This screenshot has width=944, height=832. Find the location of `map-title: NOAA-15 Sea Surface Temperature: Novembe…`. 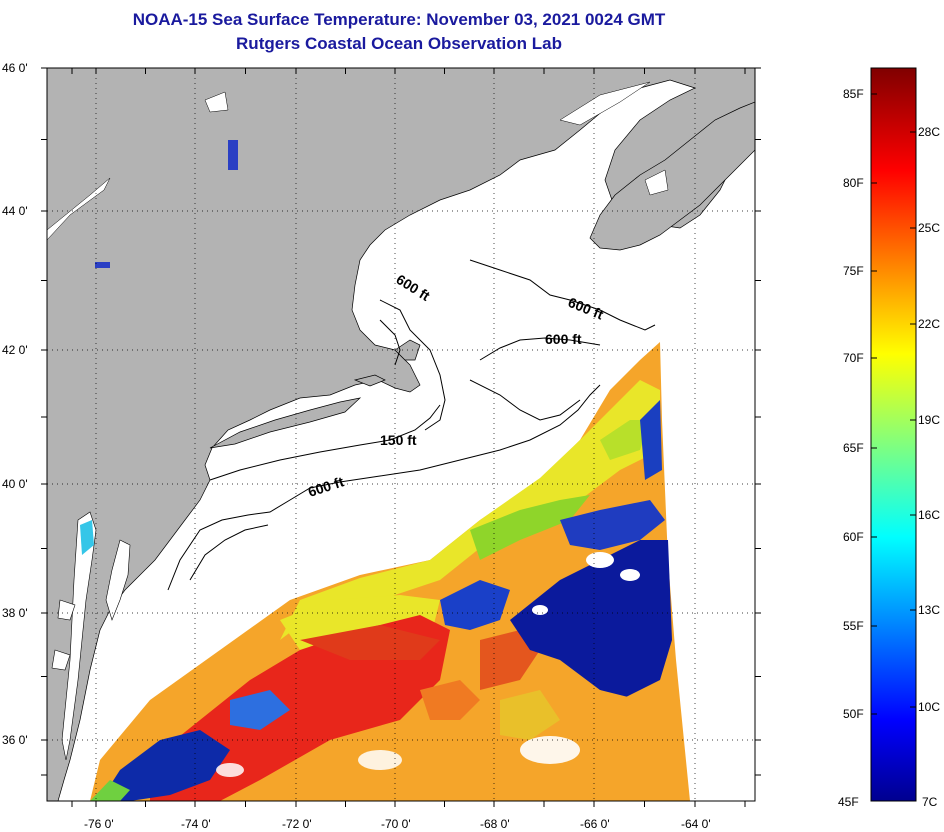

map-title: NOAA-15 Sea Surface Temperature: Novembe… is located at coordinates (399, 19).